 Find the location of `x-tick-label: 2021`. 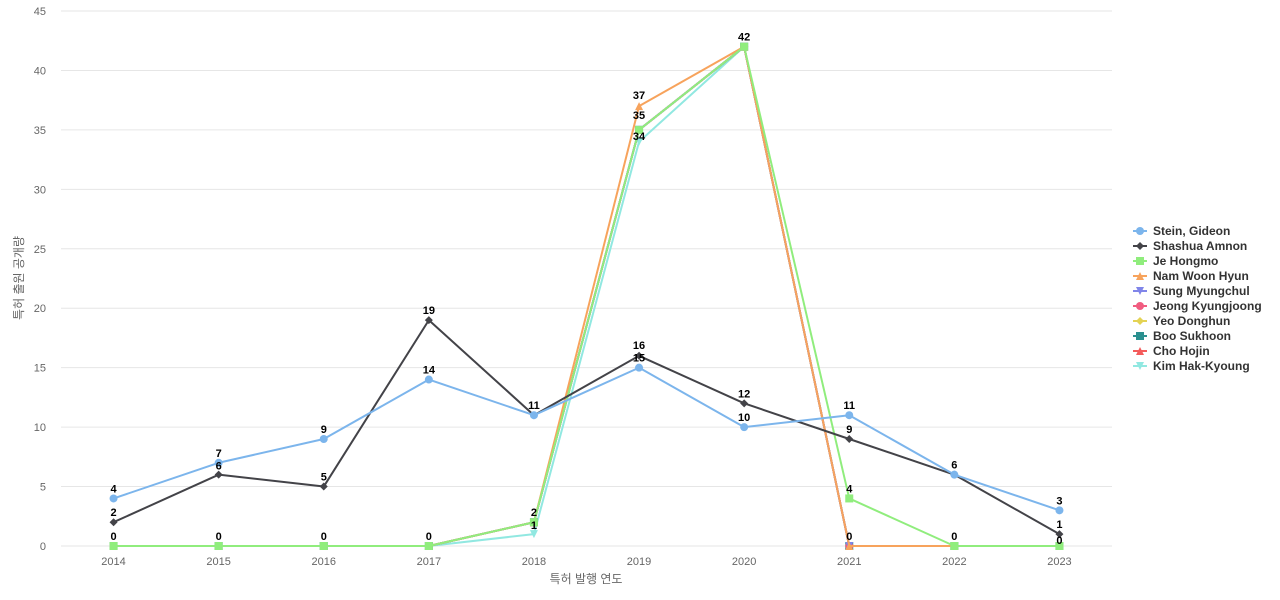

x-tick-label: 2021 is located at coordinates (849, 562).